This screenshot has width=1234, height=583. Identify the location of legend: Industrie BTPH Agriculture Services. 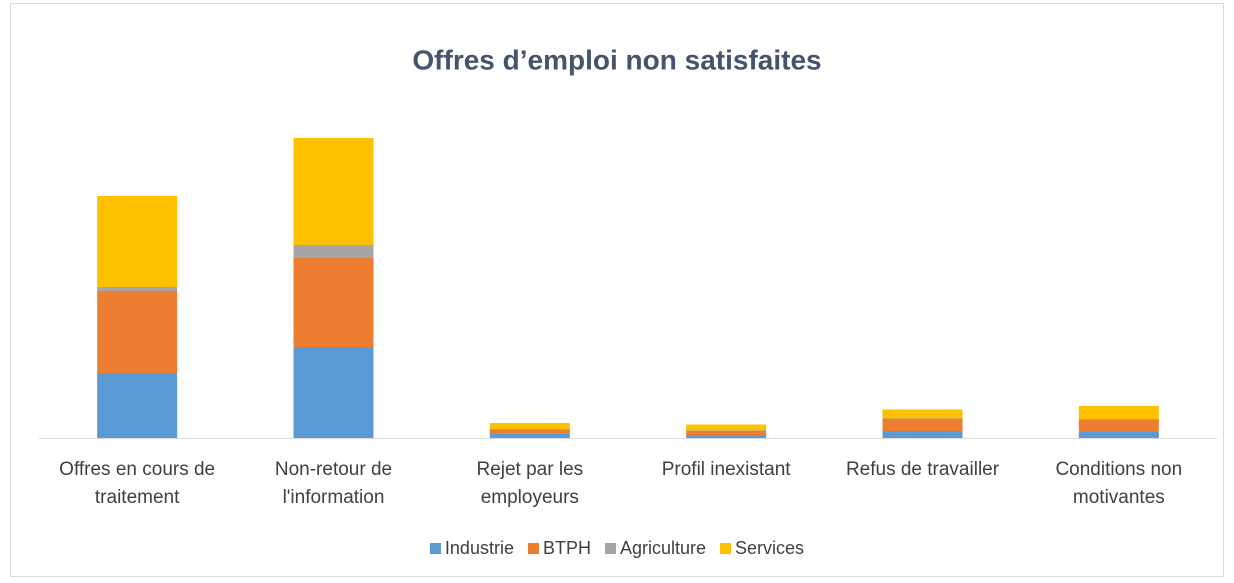
(617, 548).